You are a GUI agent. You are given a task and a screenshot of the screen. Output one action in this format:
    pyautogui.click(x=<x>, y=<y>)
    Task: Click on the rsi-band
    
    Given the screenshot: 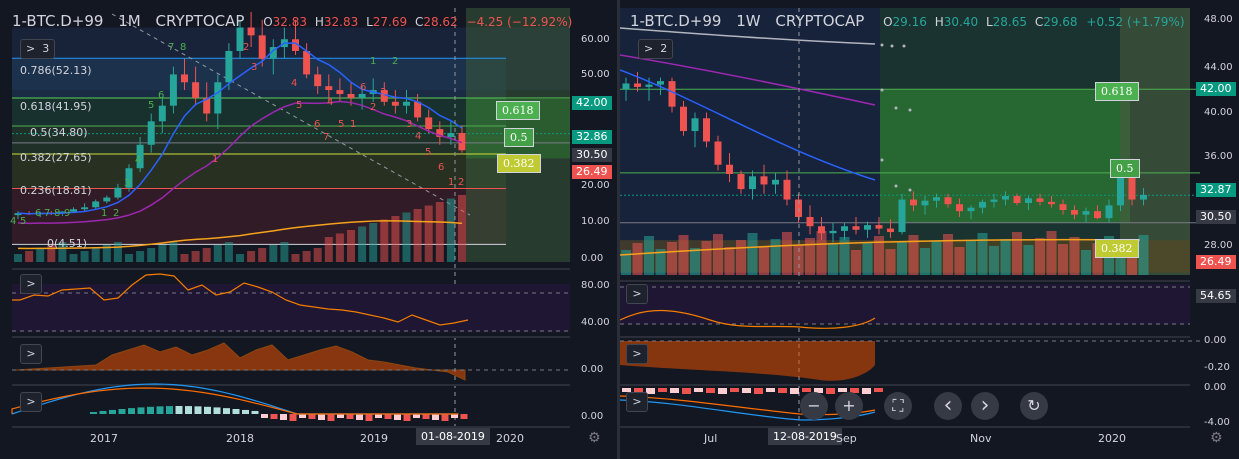 What is the action you would take?
    pyautogui.click(x=291, y=308)
    